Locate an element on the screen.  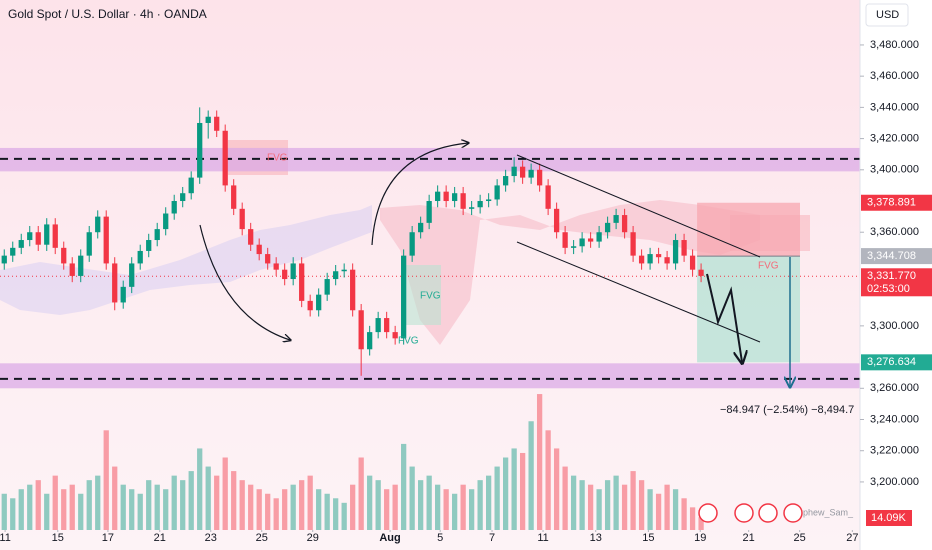
zone is located at coordinates (430, 159).